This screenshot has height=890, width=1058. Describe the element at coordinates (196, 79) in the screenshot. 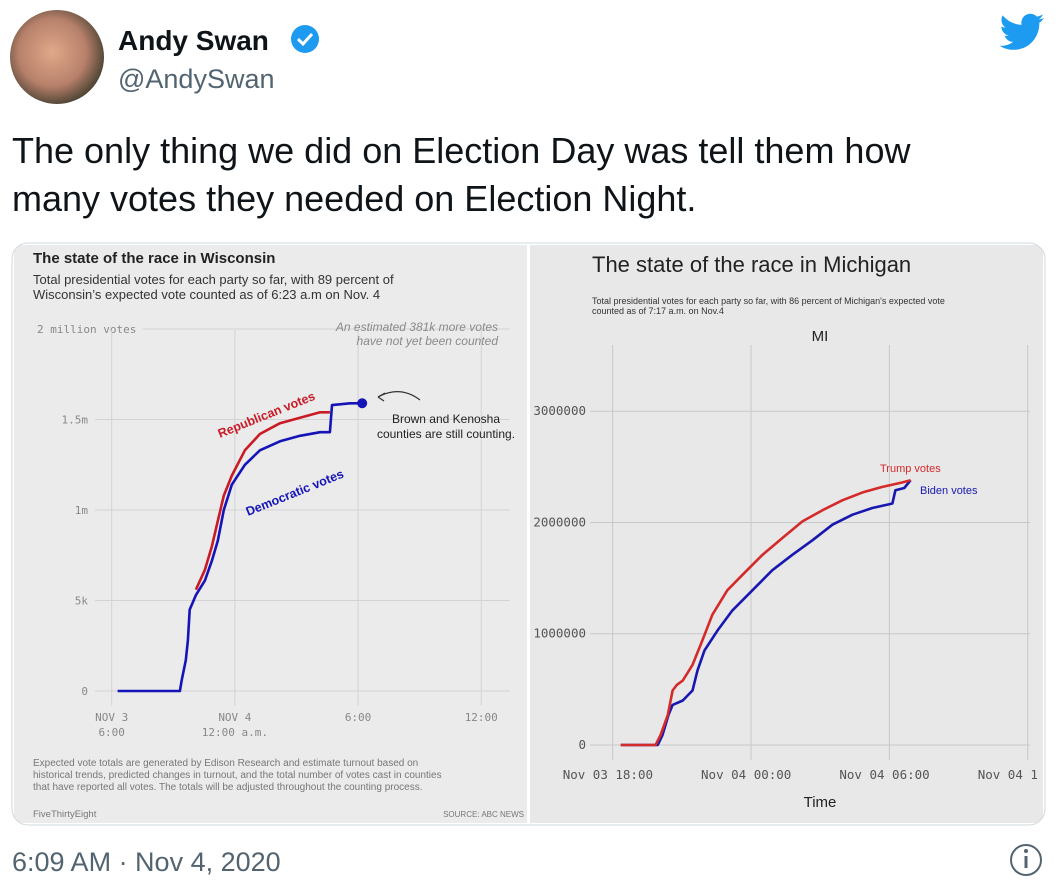

I see `handle: @AndySwan` at that location.